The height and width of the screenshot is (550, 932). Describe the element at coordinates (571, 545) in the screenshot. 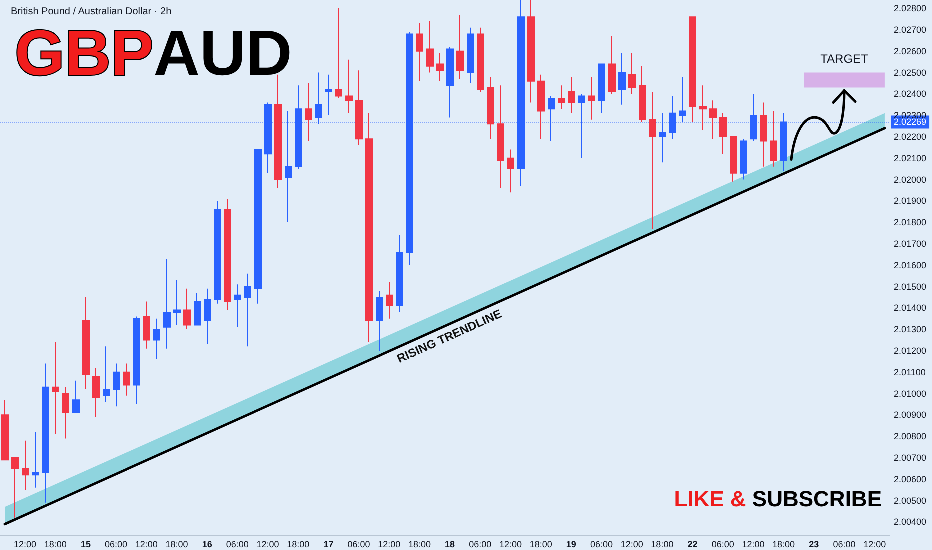

I see `x-tick-label: 19` at that location.